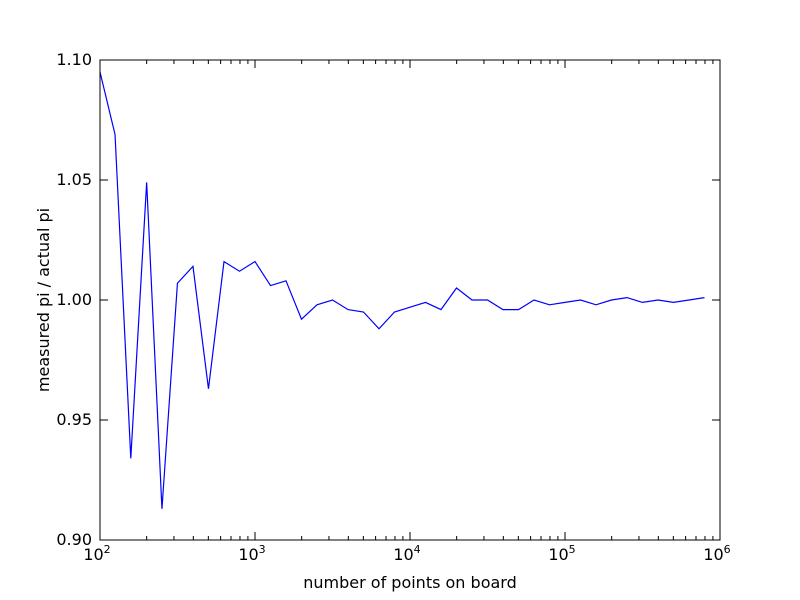 This screenshot has height=600, width=800. I want to click on x-tick-label: 10², so click(96, 553).